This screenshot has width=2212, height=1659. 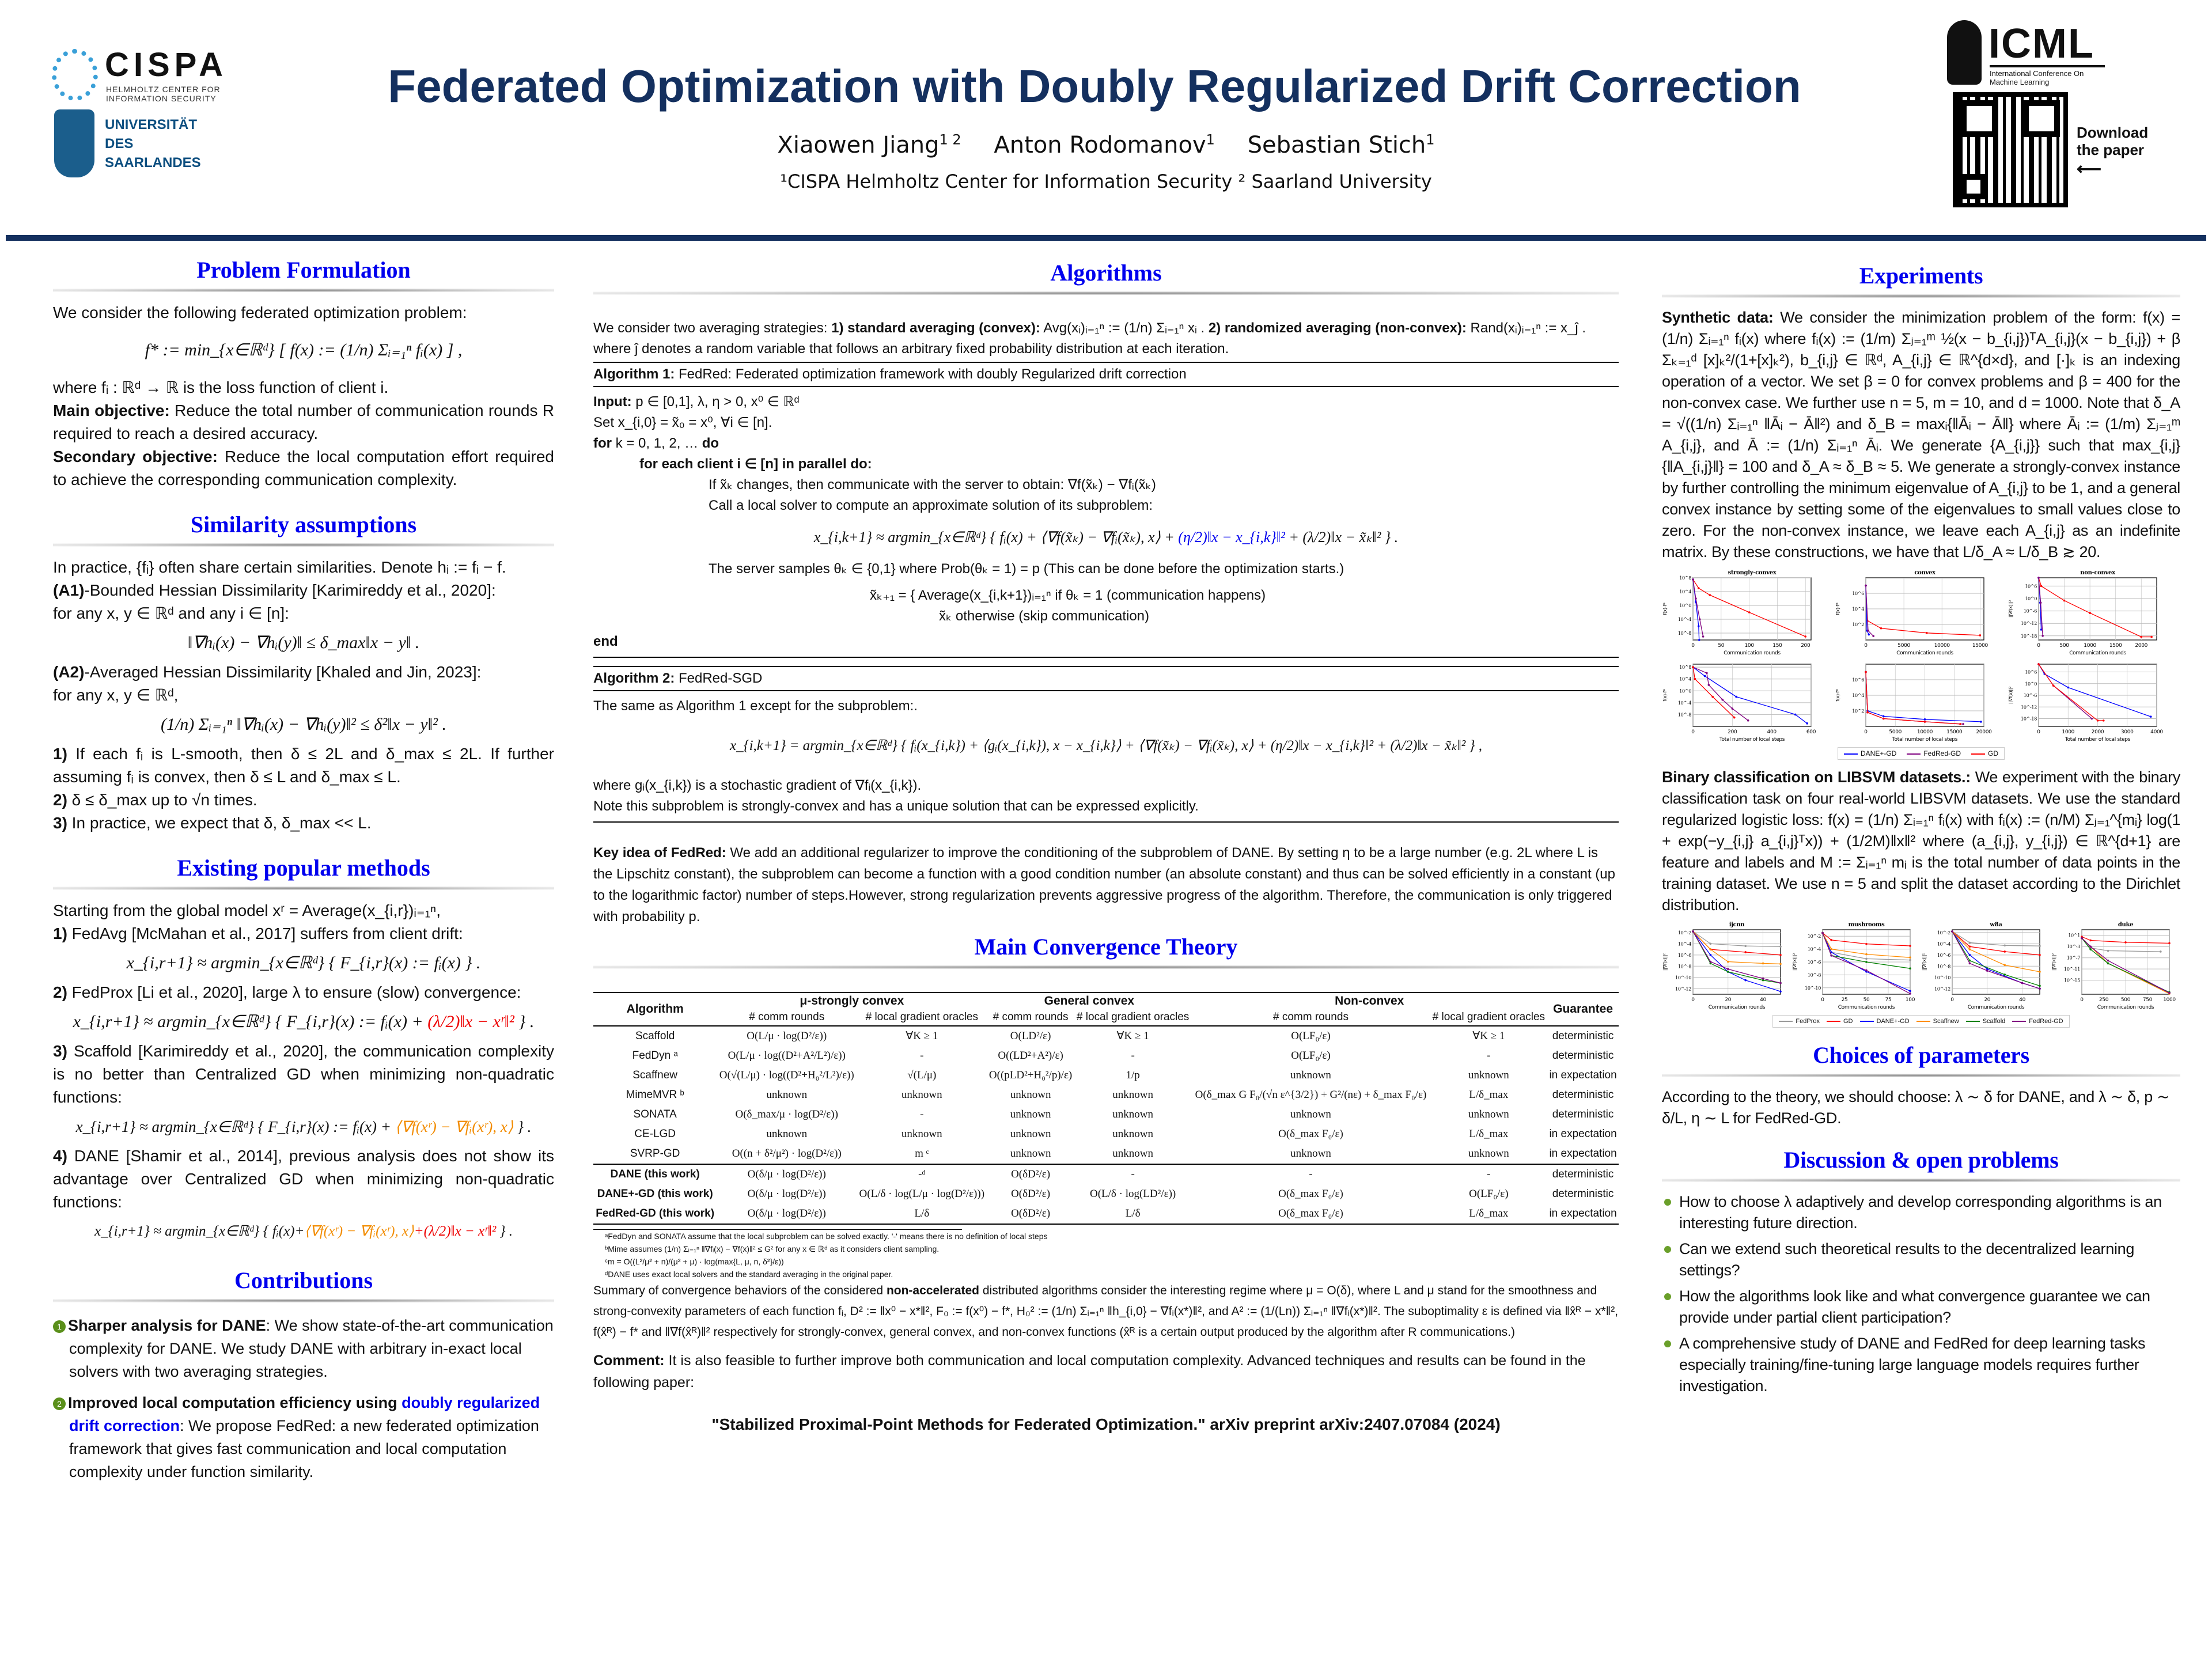 I want to click on author-affiliation-mark: 1, so click(x=1430, y=140).